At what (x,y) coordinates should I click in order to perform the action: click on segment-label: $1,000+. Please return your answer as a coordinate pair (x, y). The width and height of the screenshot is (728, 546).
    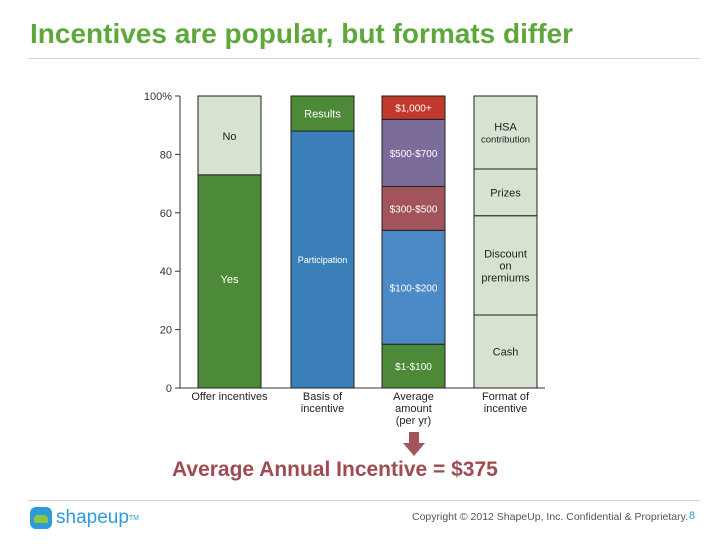
    Looking at the image, I should click on (413, 109).